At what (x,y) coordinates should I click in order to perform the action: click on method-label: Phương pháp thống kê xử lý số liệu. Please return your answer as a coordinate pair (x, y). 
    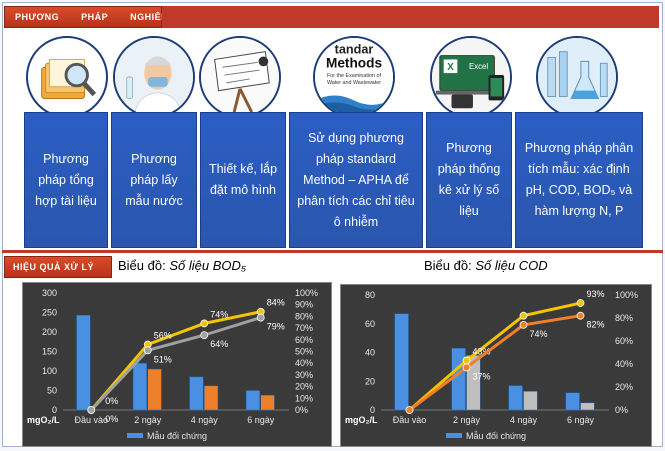
    Looking at the image, I should click on (469, 179).